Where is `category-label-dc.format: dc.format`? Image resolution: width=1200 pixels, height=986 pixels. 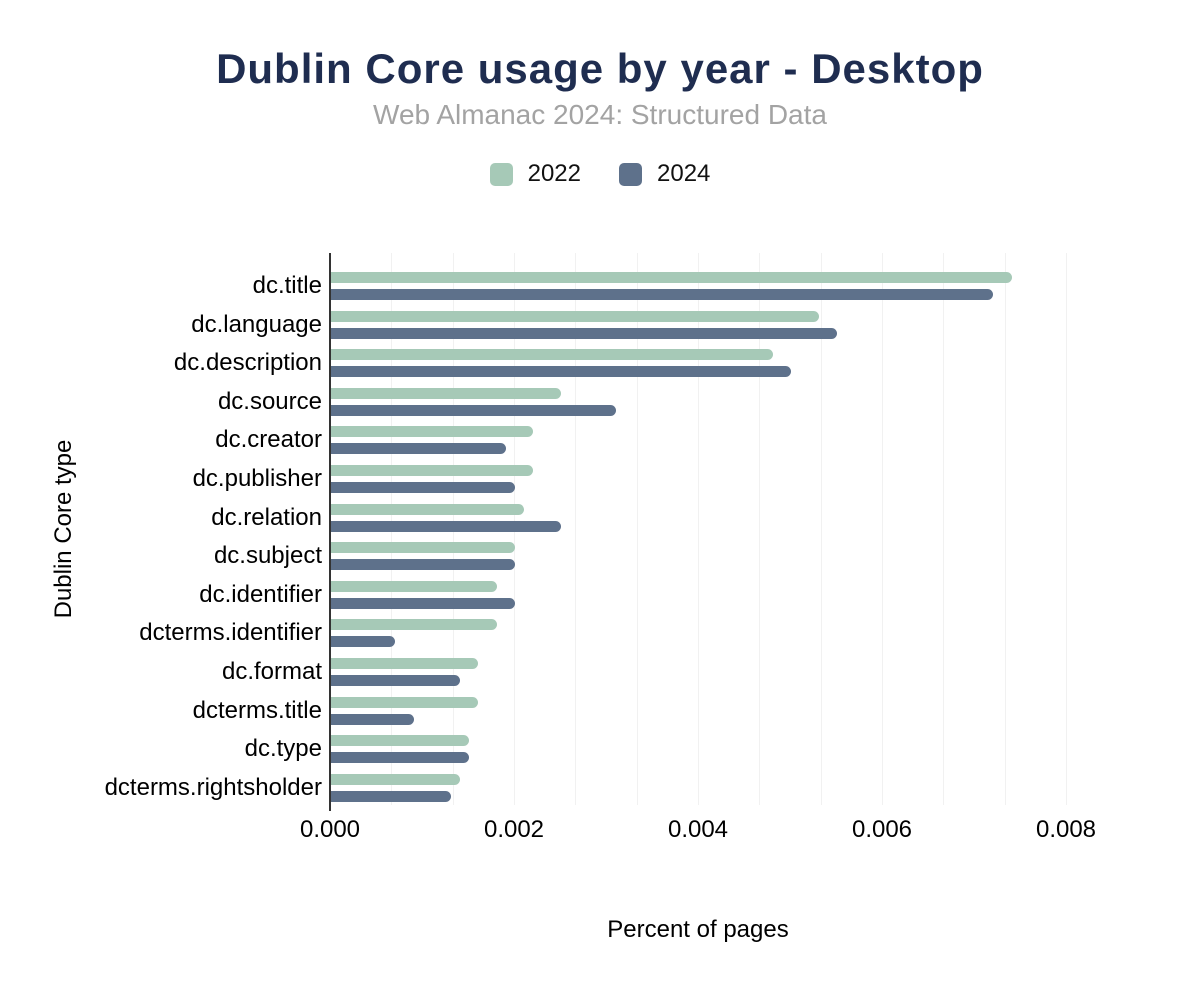
category-label-dc.format: dc.format is located at coordinates (271, 671).